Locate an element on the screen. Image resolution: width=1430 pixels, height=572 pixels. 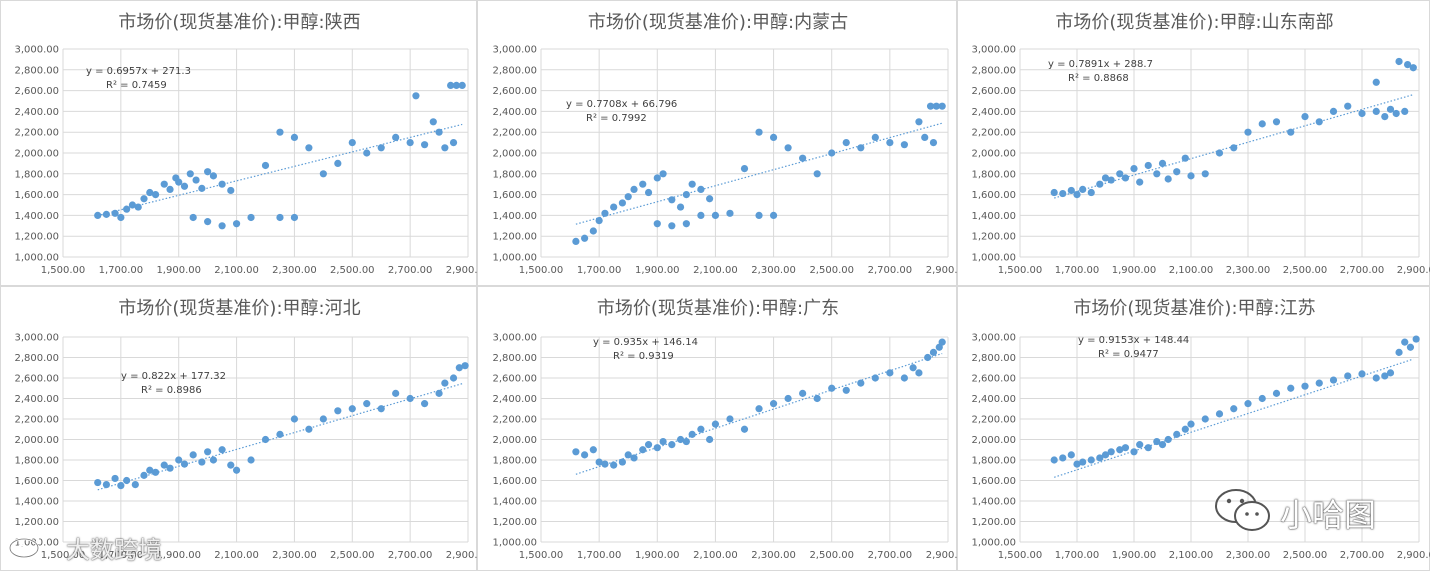
watermark-right: 小哈图 is located at coordinates (1328, 515).